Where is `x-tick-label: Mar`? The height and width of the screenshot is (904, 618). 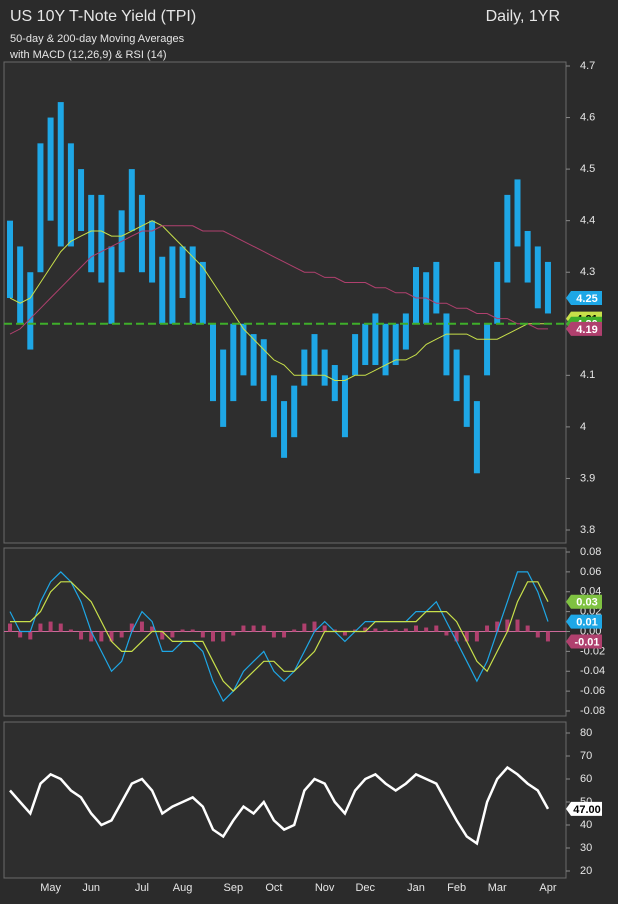
x-tick-label: Mar is located at coordinates (497, 888).